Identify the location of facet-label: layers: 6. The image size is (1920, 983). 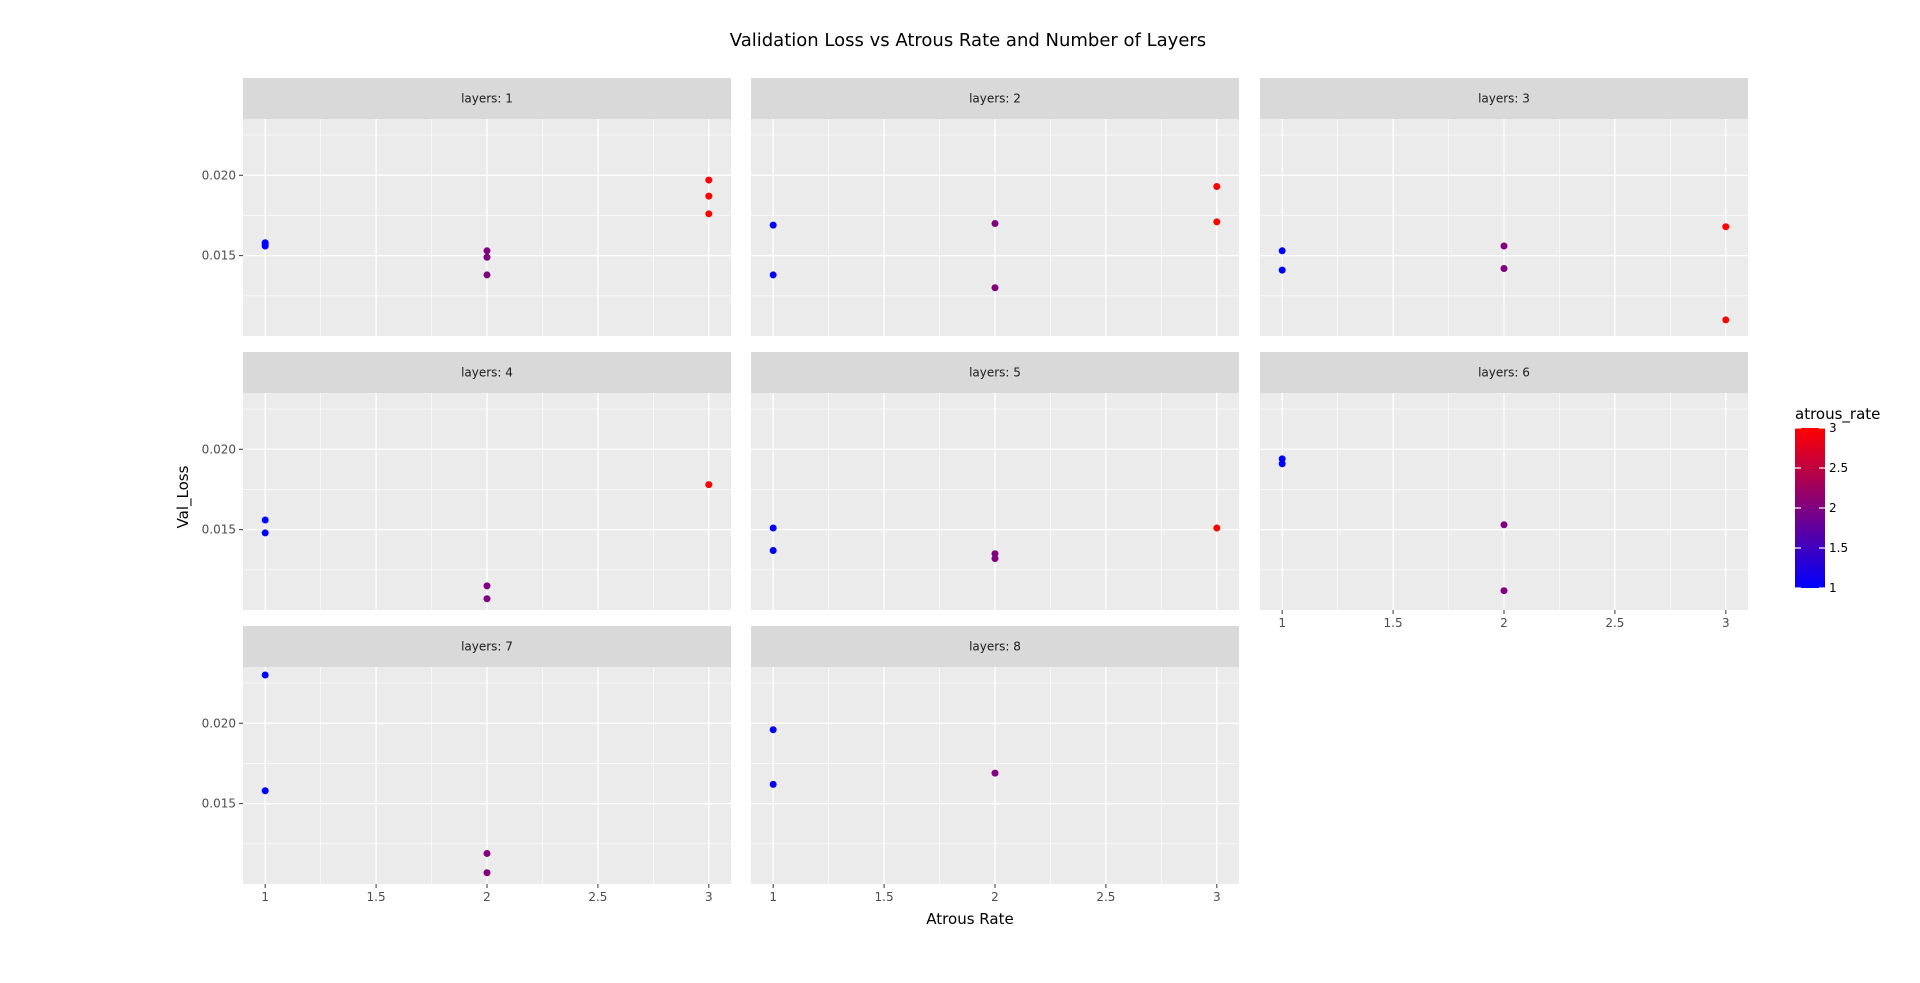
(1504, 373).